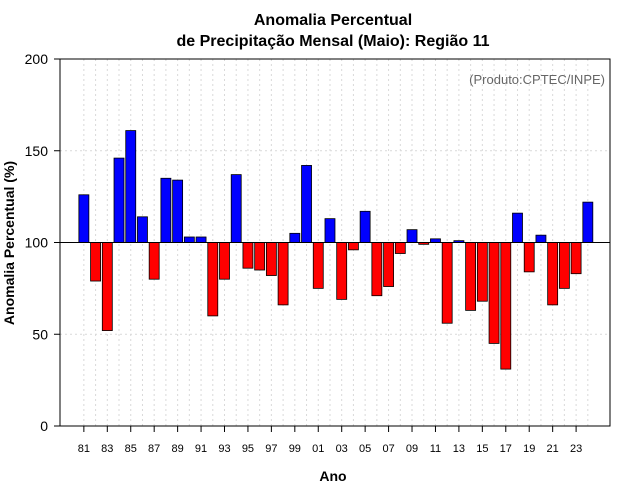 This screenshot has width=640, height=500. I want to click on y-tick-label: 50, so click(40, 334).